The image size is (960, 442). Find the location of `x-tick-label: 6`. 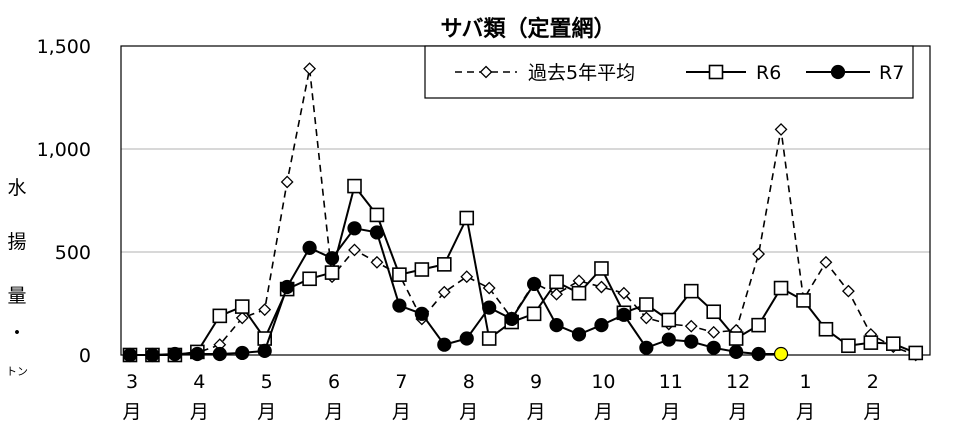

x-tick-label: 6 is located at coordinates (334, 382).